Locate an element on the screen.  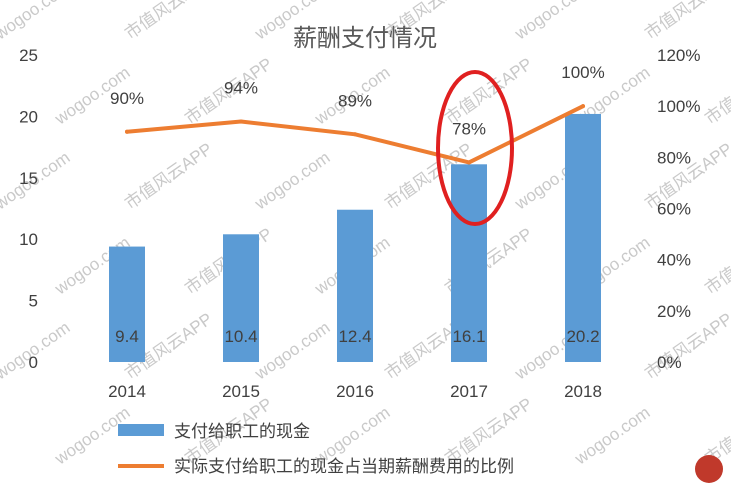
bar-2016 is located at coordinates (355, 285).